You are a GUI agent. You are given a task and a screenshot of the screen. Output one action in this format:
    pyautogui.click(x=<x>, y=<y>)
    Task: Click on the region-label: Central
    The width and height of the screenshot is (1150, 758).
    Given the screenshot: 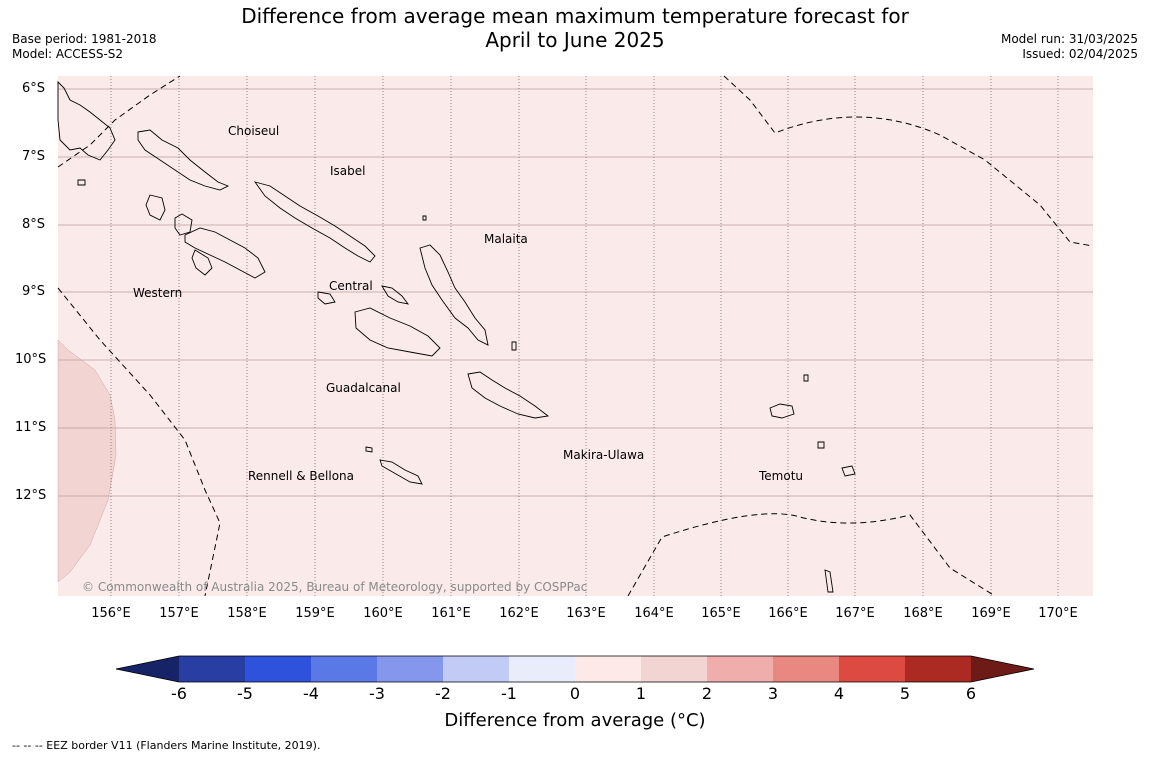 What is the action you would take?
    pyautogui.click(x=351, y=286)
    